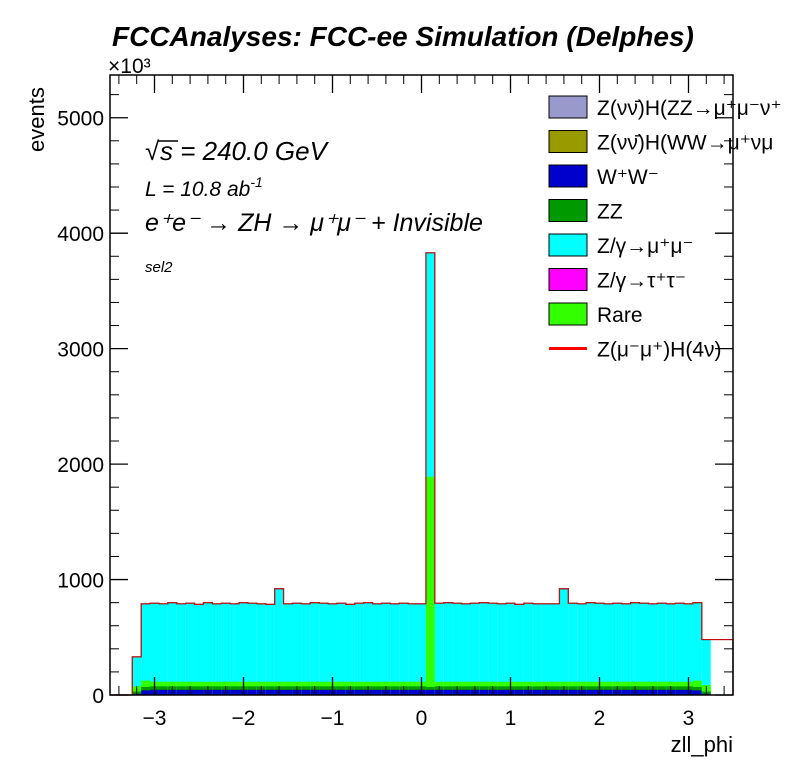 This screenshot has height=772, width=796. What do you see at coordinates (600, 718) in the screenshot?
I see `x-tick-label-5: 2` at bounding box center [600, 718].